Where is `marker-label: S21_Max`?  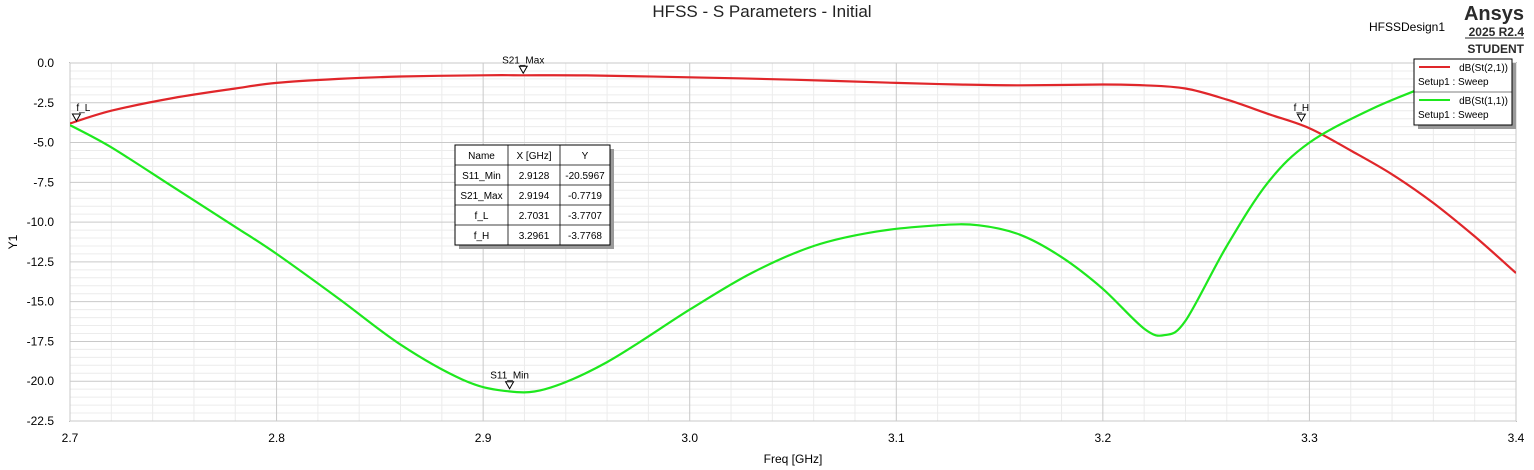 marker-label: S21_Max is located at coordinates (523, 60).